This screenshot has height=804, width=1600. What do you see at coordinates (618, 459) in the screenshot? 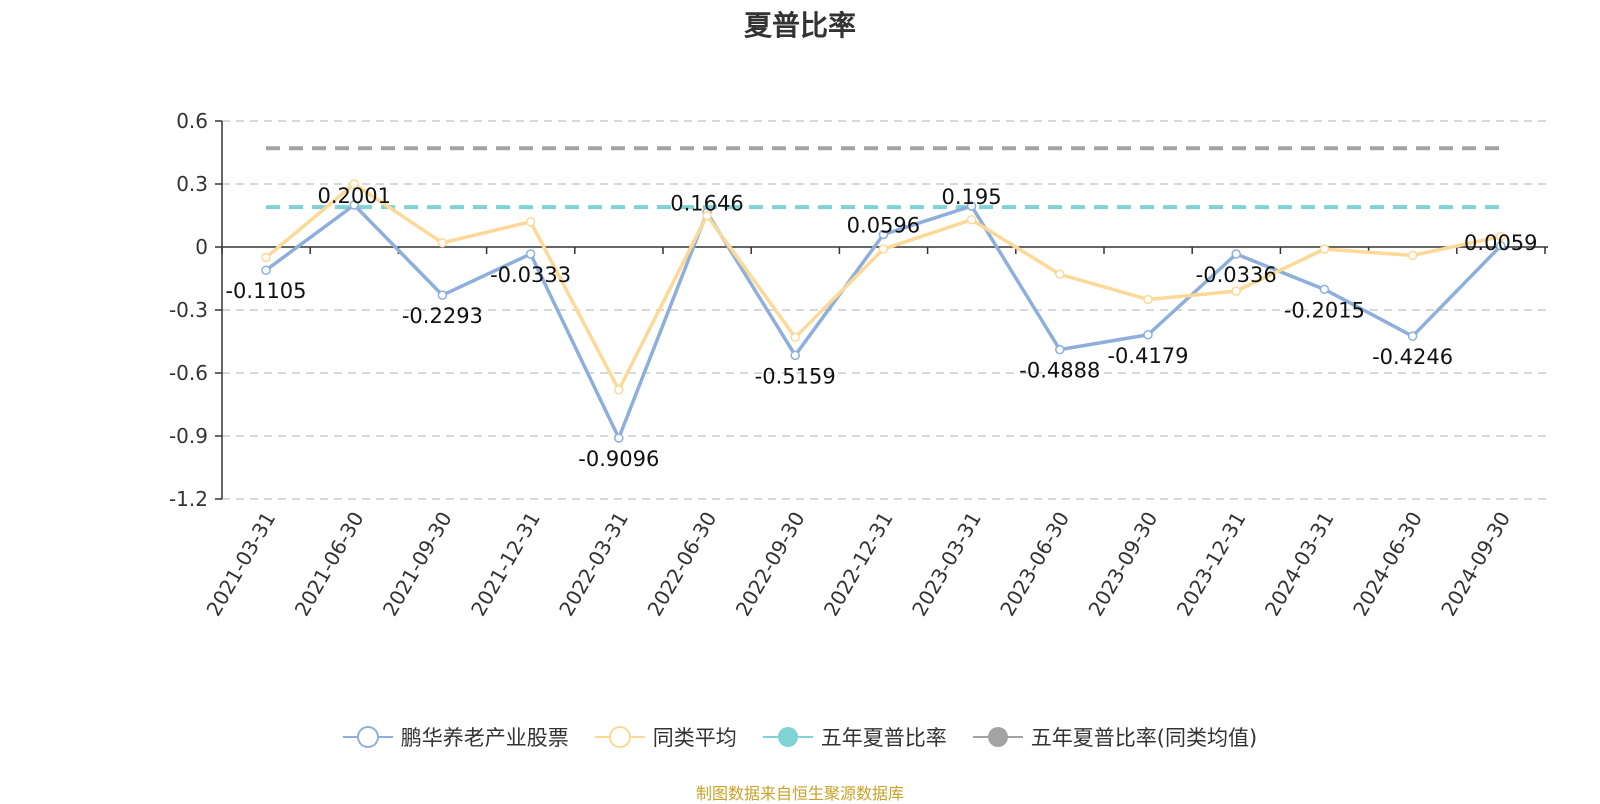
I see `fund-data-label: -0.9096` at bounding box center [618, 459].